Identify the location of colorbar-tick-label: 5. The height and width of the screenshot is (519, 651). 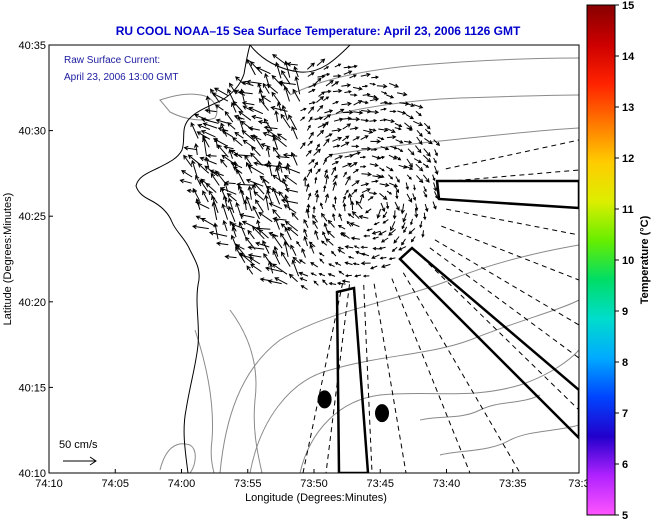
(625, 514).